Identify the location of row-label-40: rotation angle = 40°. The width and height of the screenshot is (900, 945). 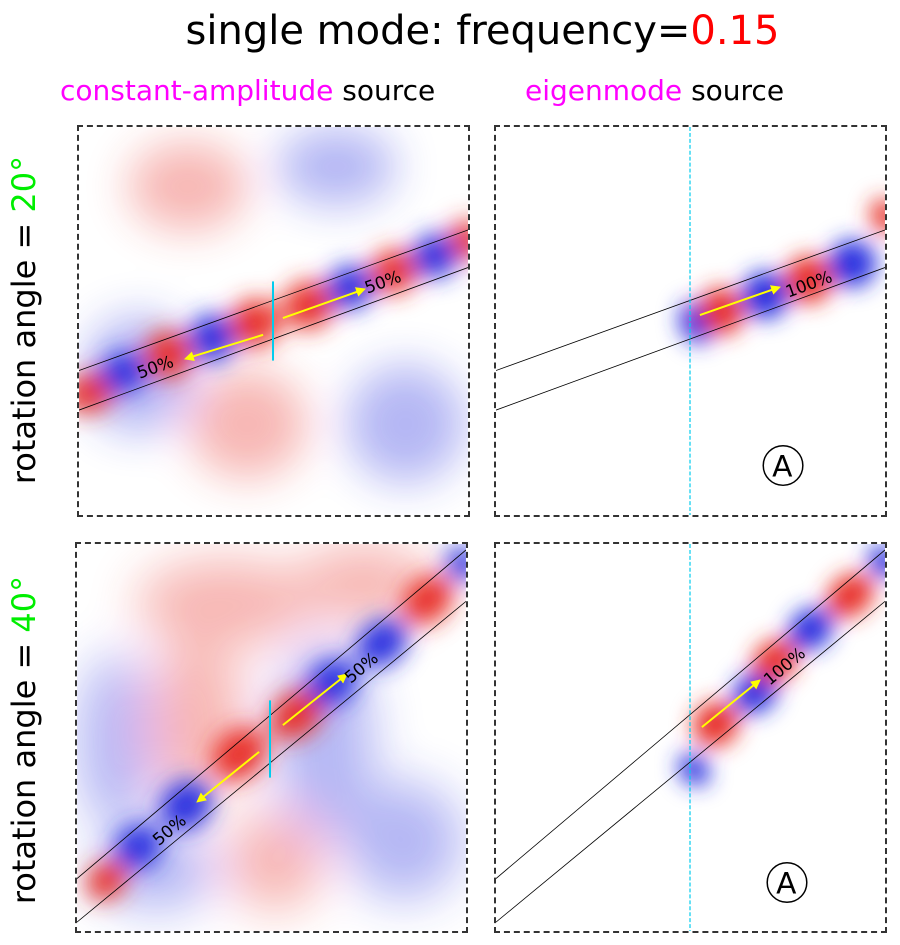
(24, 740).